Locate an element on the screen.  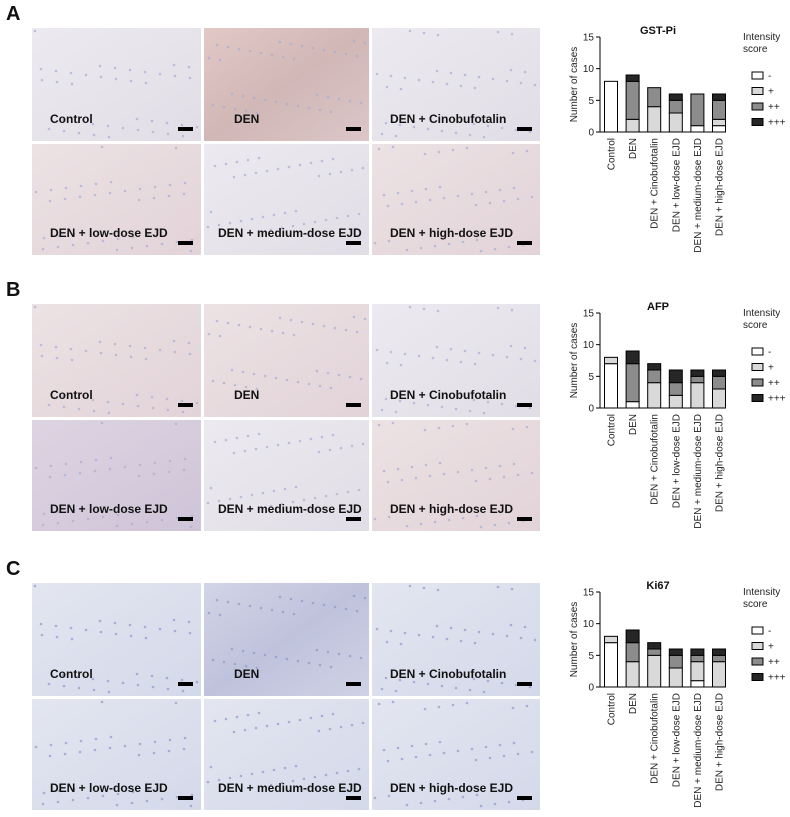
image-caption: DEN + Cinobufotalin is located at coordinates (448, 395).